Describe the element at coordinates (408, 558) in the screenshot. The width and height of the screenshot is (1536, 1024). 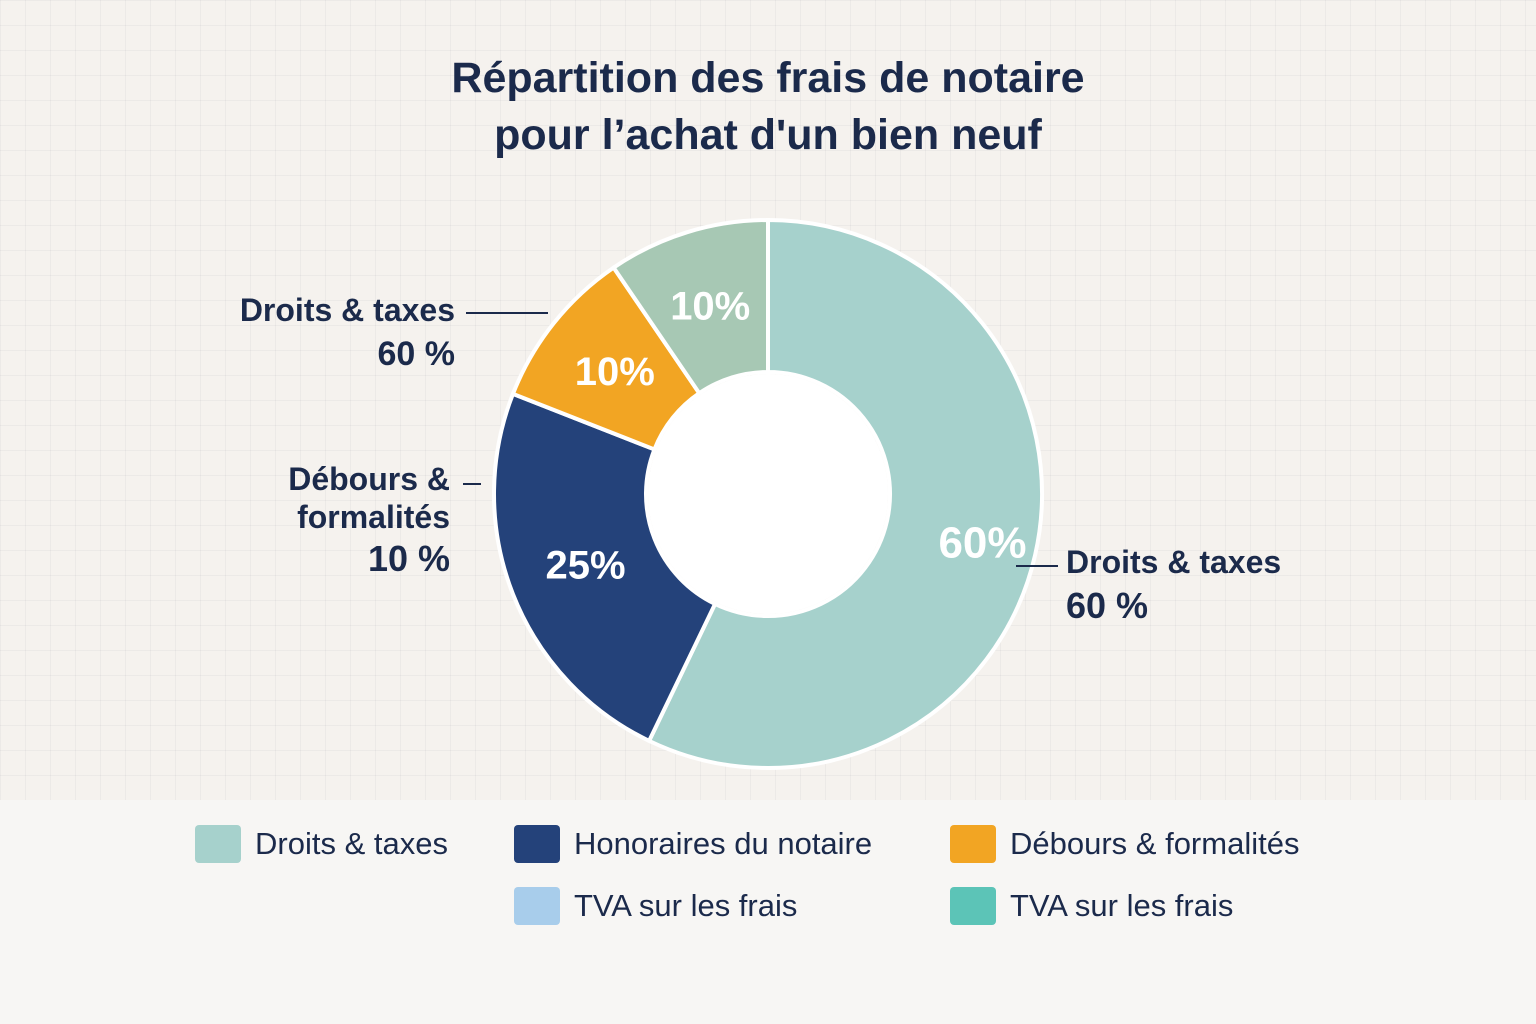
I see `callout-left-mid-value: 10 %` at that location.